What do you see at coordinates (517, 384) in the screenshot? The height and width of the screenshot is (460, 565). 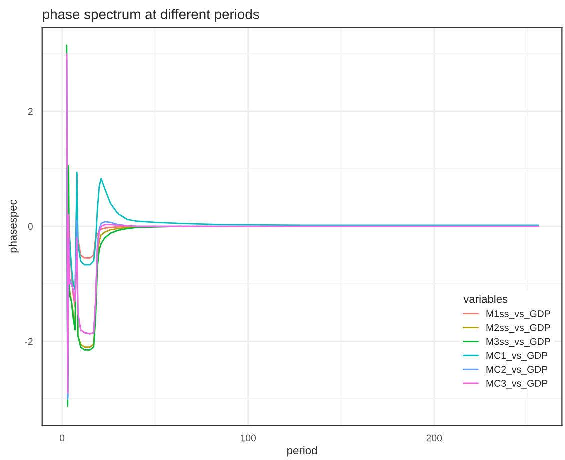 I see `legend-label: MC3_vs_GDP` at bounding box center [517, 384].